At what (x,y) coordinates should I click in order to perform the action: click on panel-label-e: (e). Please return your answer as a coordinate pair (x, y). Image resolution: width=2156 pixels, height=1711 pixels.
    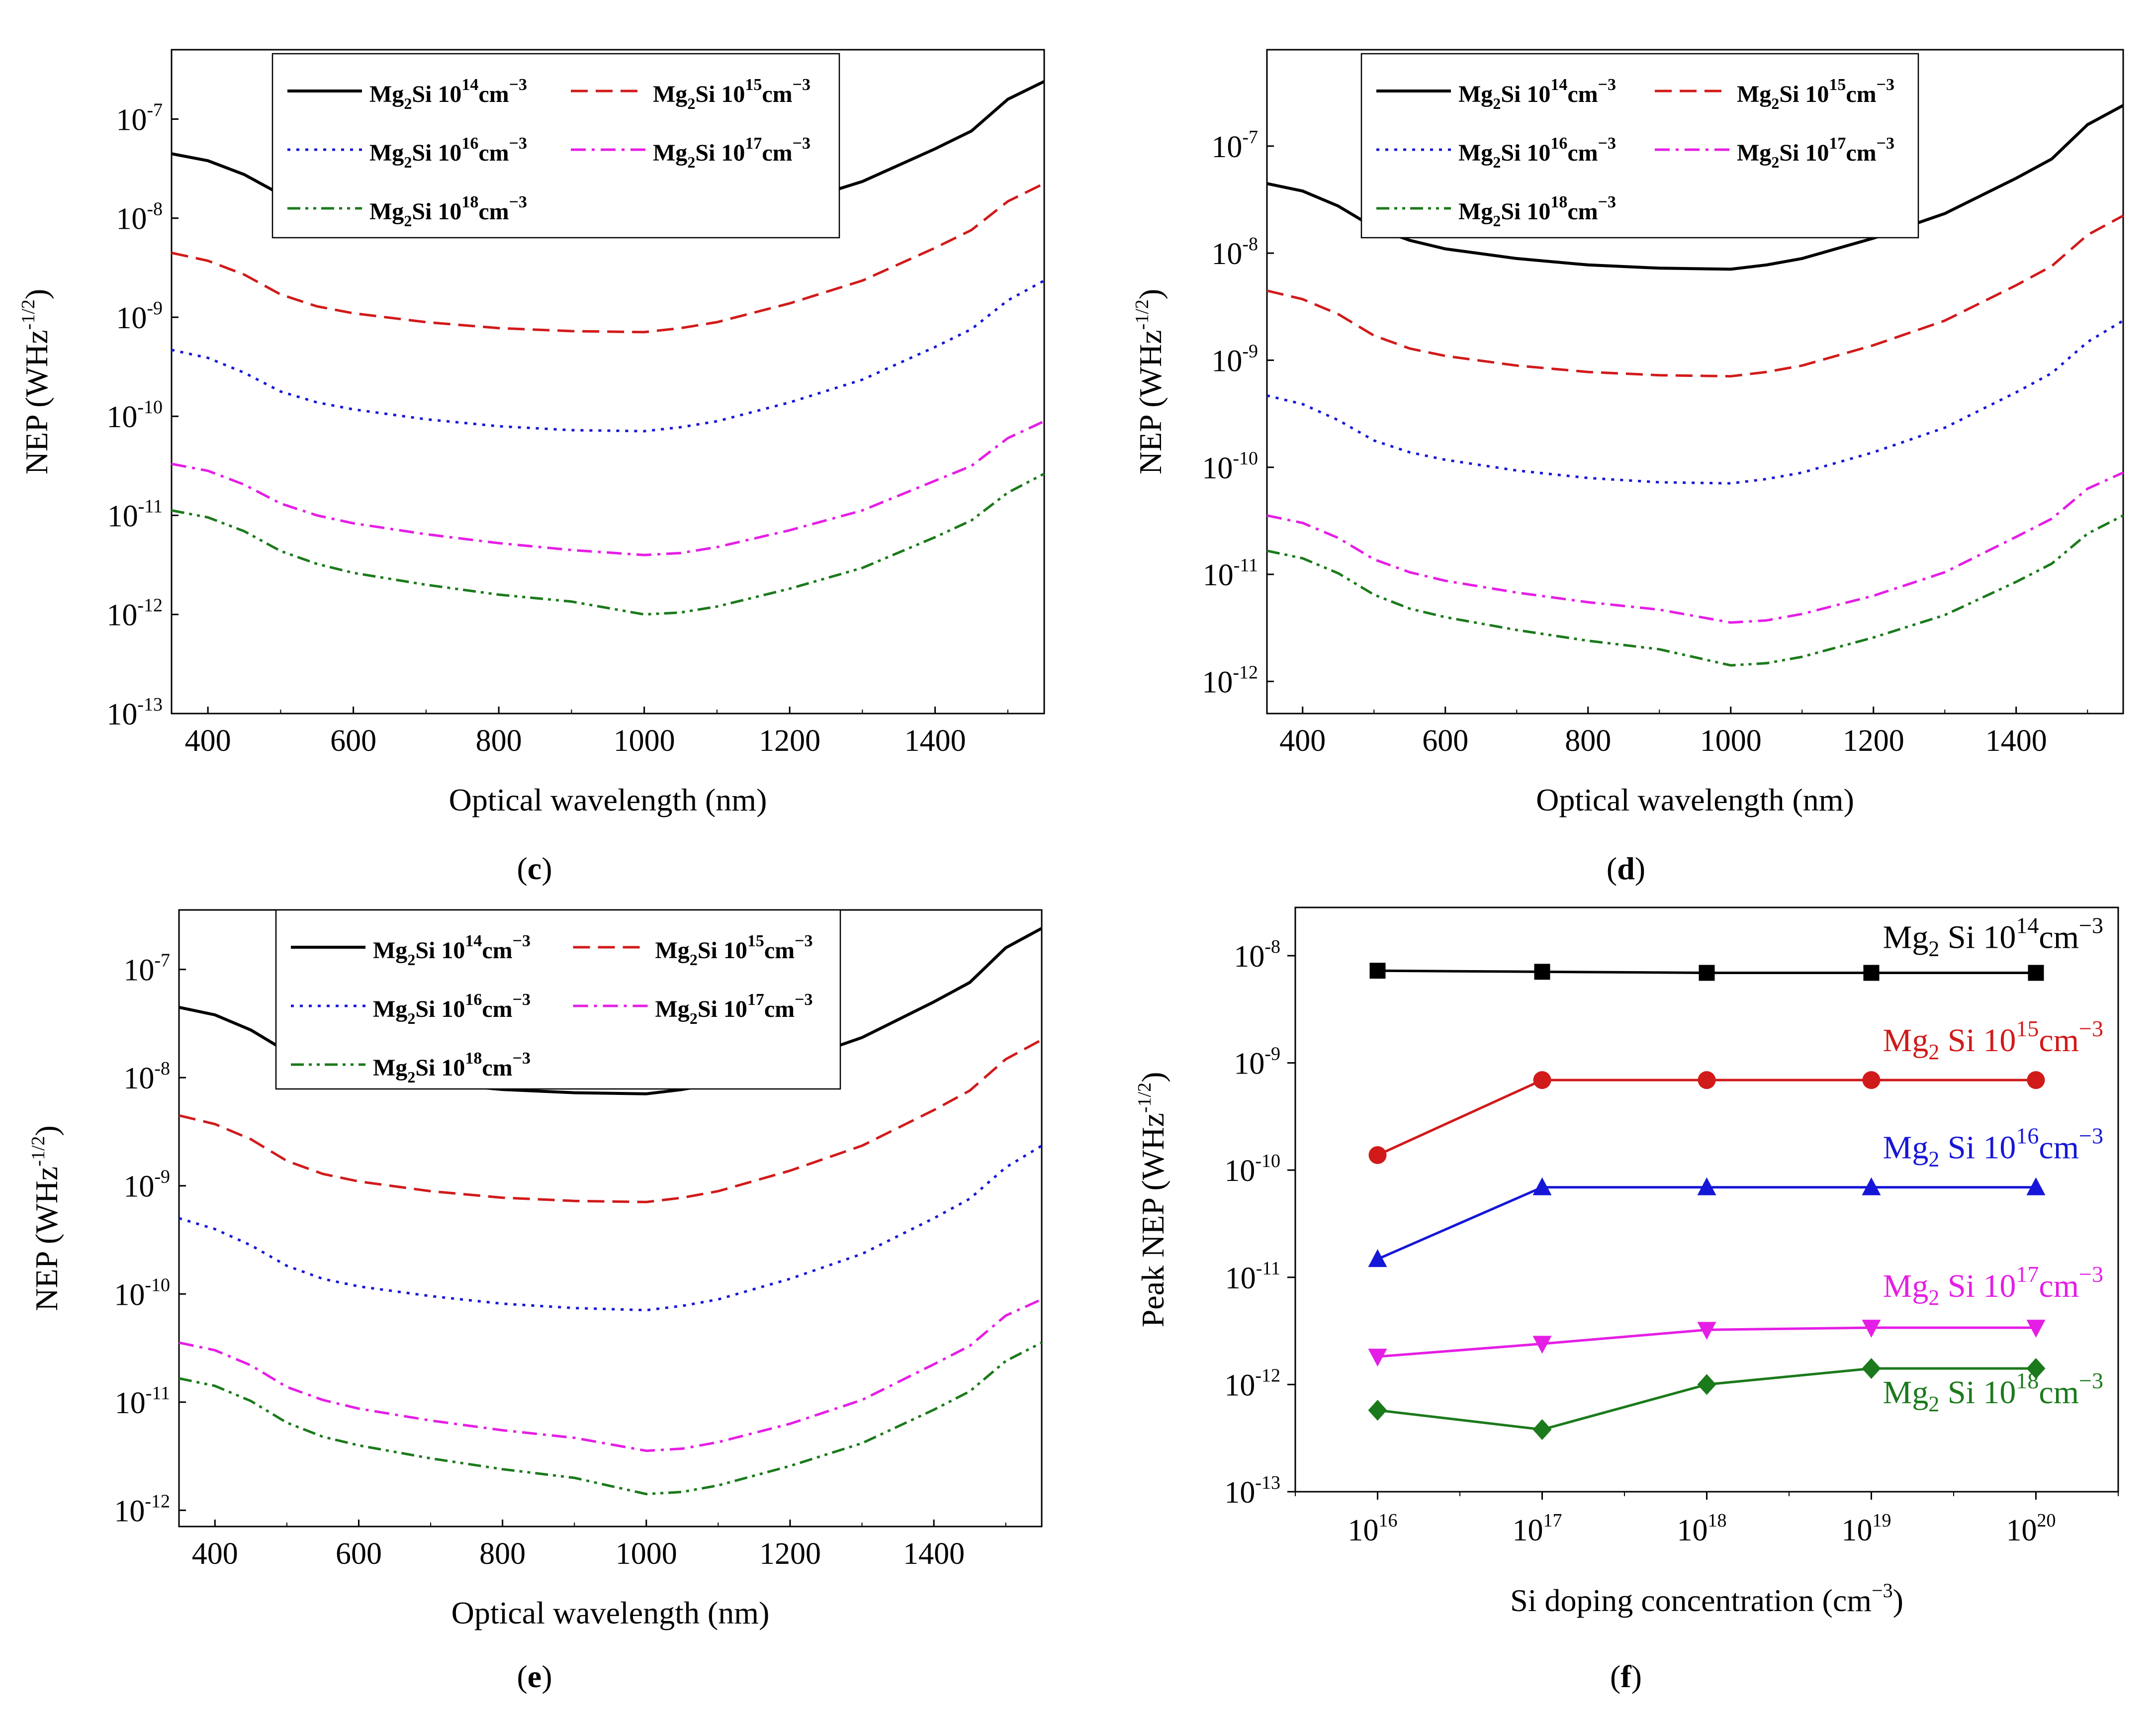
    Looking at the image, I should click on (534, 1677).